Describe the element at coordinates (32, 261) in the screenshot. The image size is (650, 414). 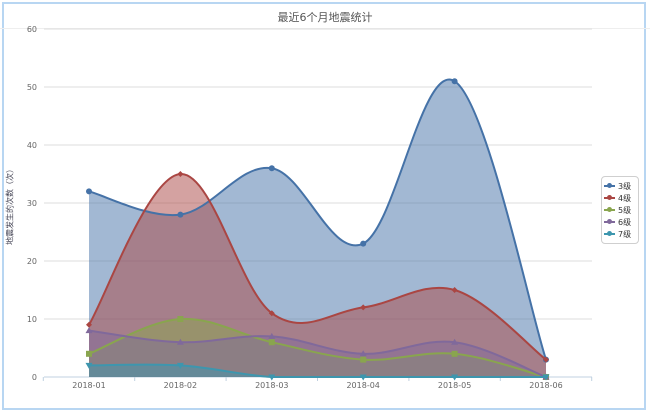
I see `y-tick-label: 20` at that location.